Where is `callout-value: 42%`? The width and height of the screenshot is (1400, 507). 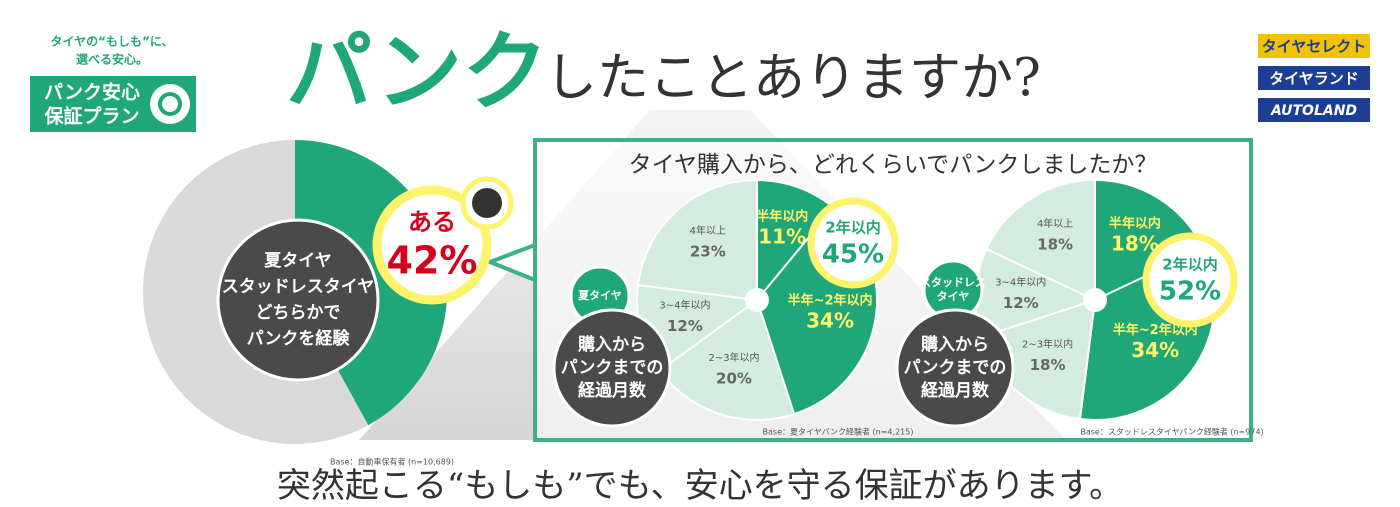 callout-value: 42% is located at coordinates (432, 261).